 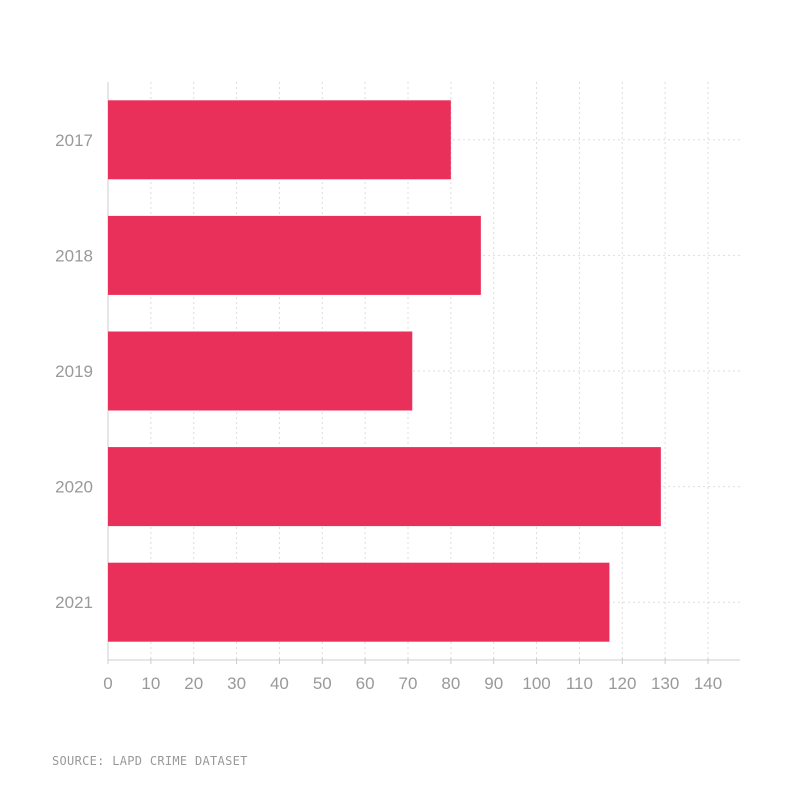 What do you see at coordinates (74, 371) in the screenshot?
I see `category-label: 2019` at bounding box center [74, 371].